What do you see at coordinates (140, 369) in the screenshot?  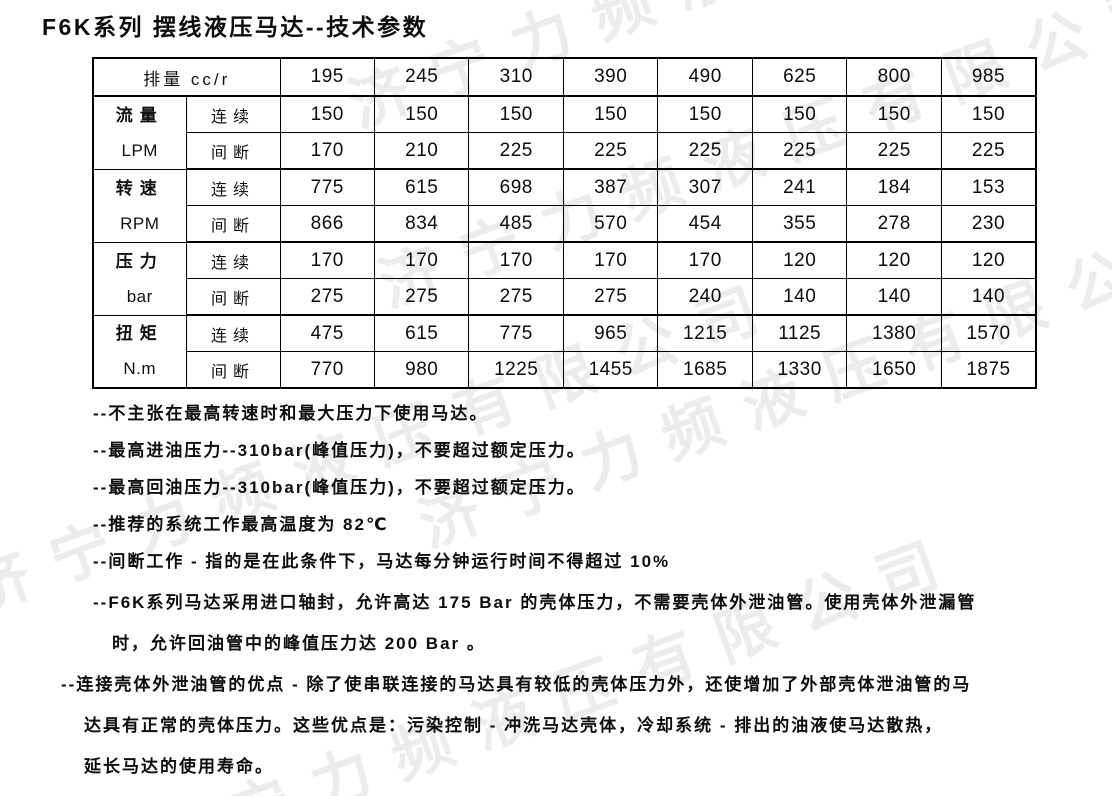 I see `row-group-unit: N.m` at bounding box center [140, 369].